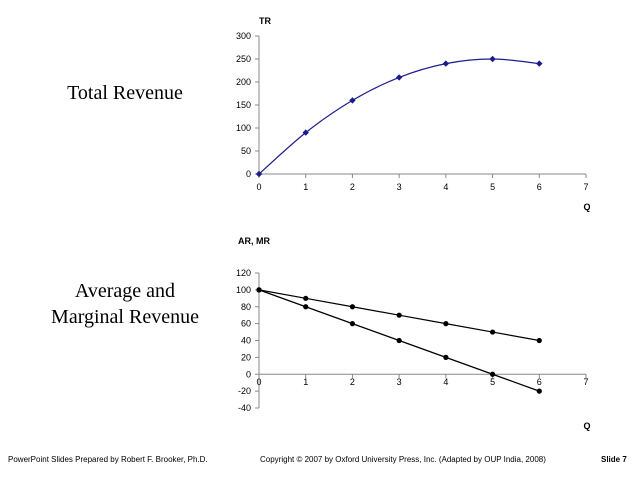 This screenshot has width=638, height=478. What do you see at coordinates (125, 291) in the screenshot?
I see `average-marginal-label-line1: Average and` at bounding box center [125, 291].